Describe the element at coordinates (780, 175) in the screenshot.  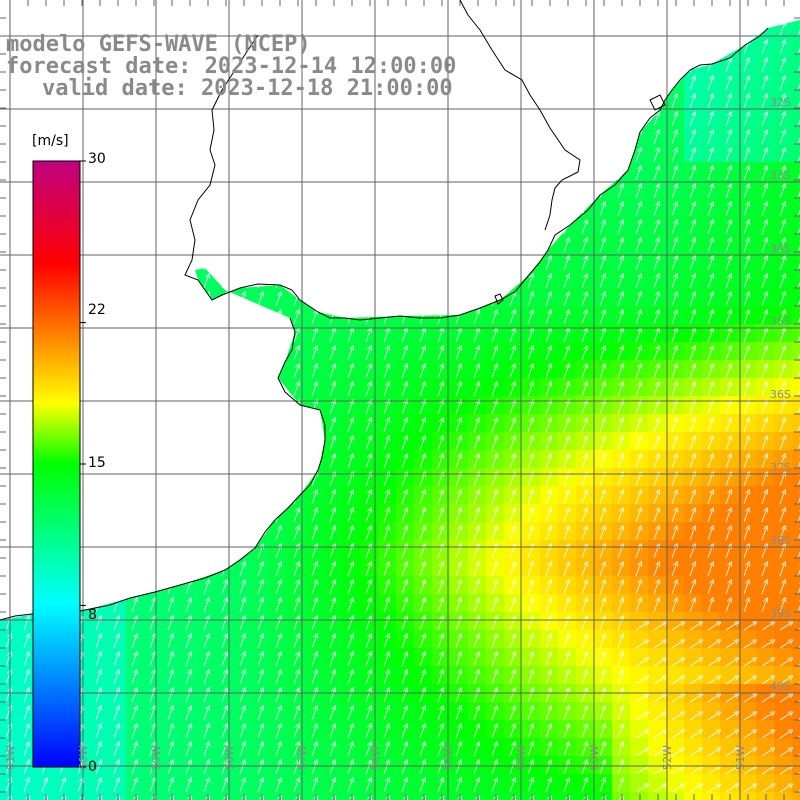
I see `lat-label: 33S` at that location.